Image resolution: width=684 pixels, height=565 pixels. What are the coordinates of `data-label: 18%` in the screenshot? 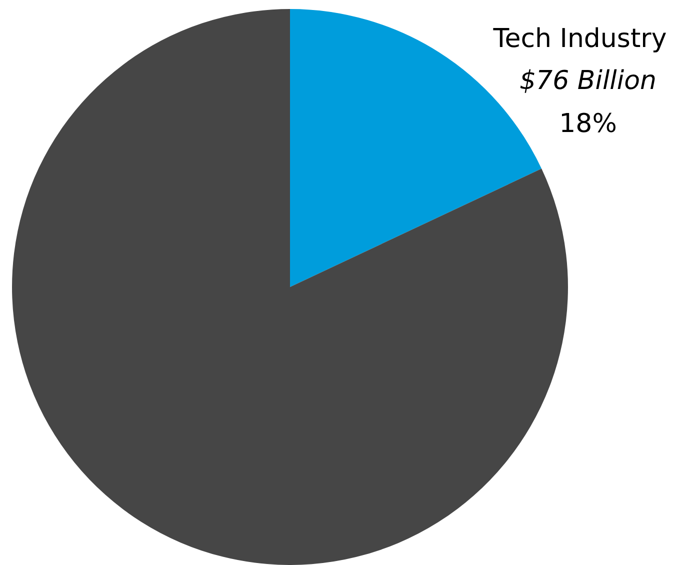 It's located at (588, 123).